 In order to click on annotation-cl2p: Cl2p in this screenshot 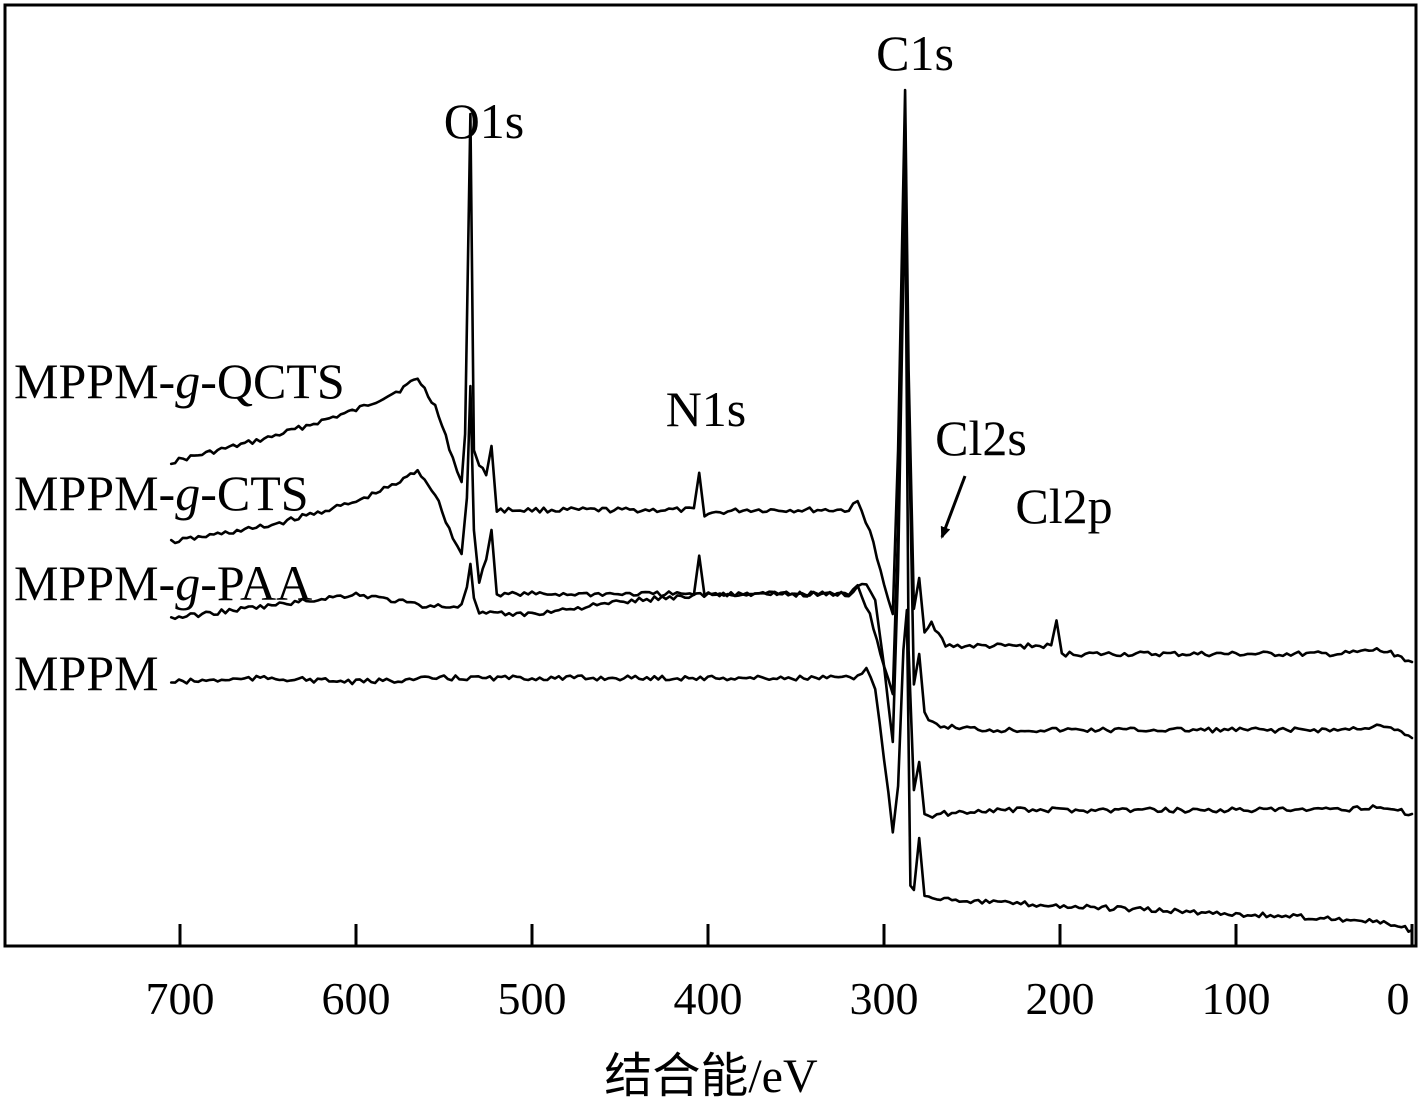, I will do `click(1063, 506)`.